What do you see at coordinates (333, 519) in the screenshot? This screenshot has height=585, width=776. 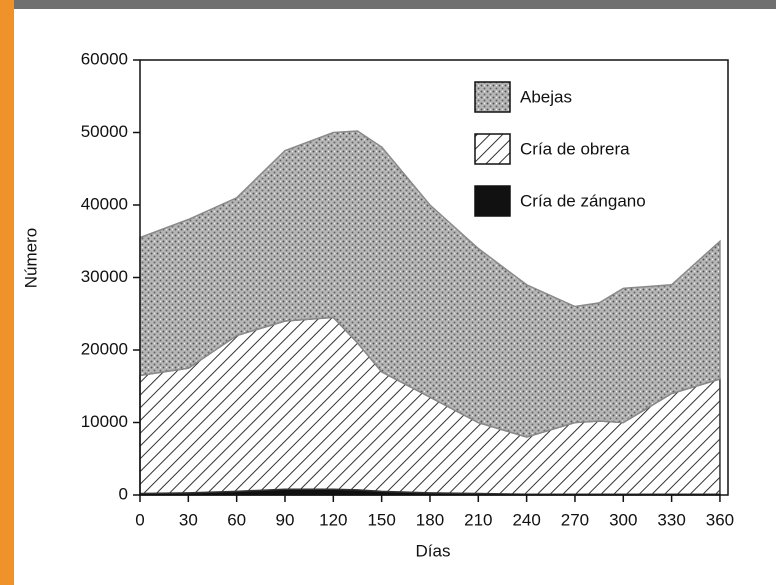 I see `x-tick-label: 120` at bounding box center [333, 519].